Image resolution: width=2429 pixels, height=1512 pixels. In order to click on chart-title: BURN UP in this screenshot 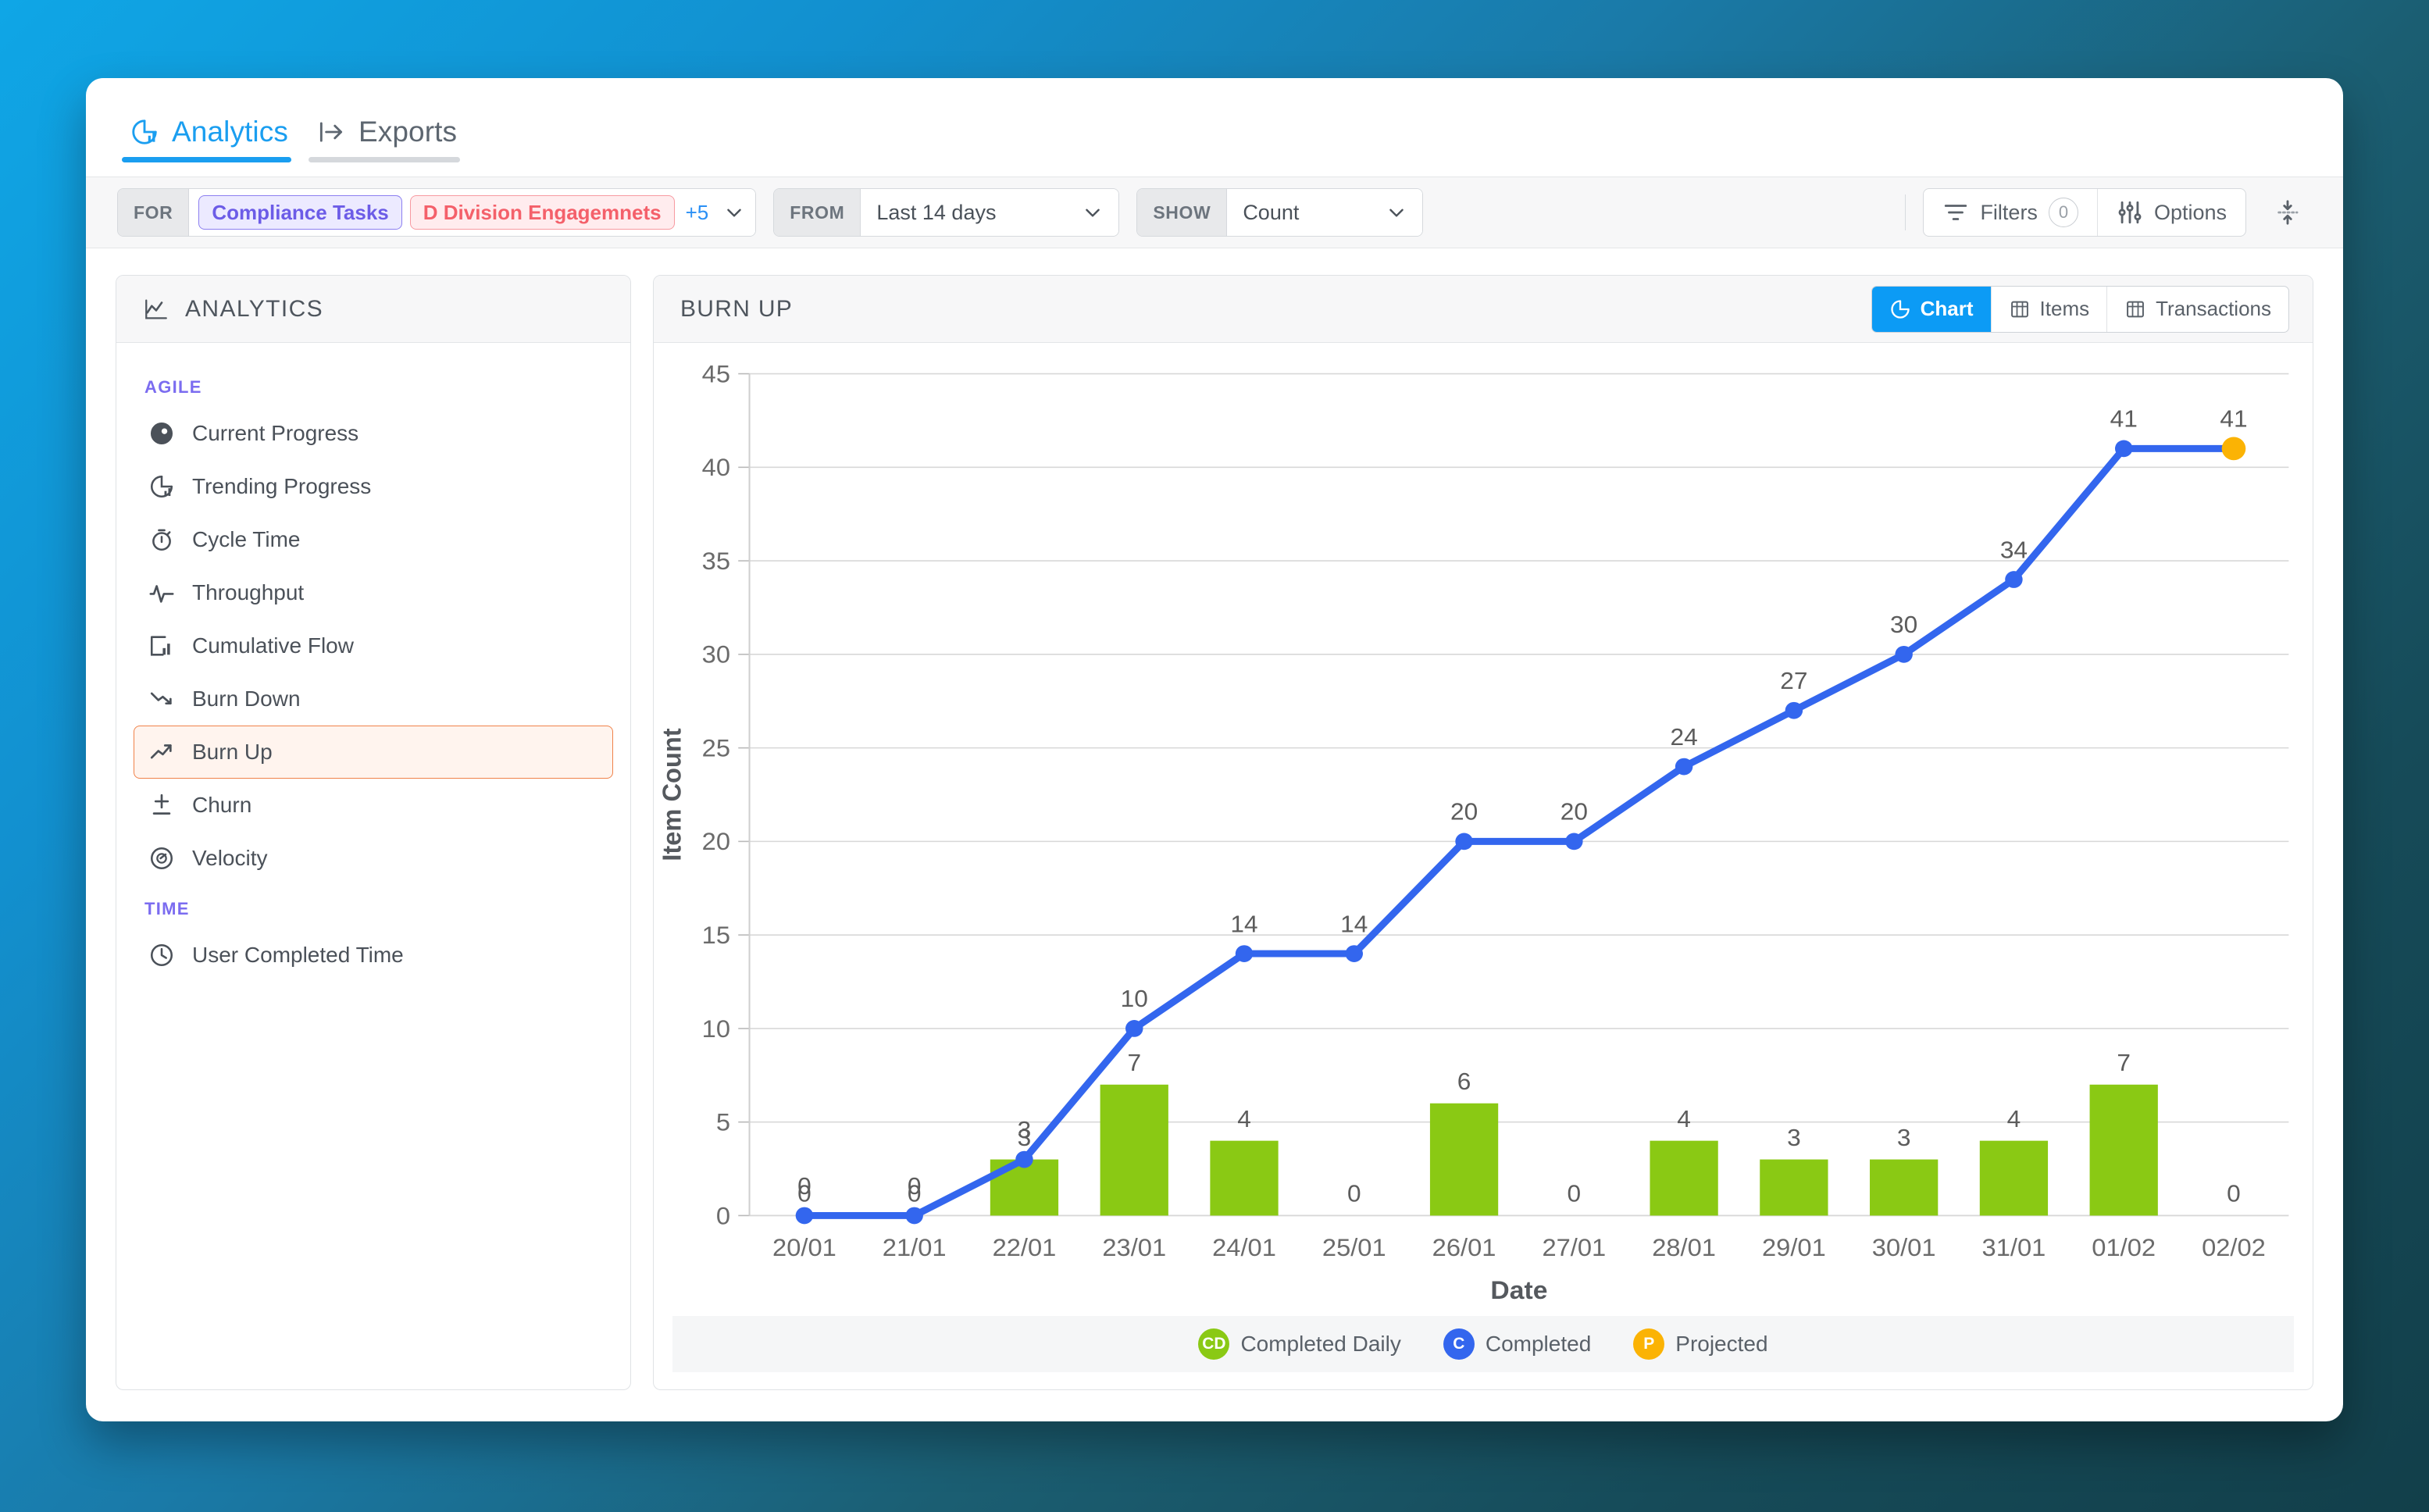, I will do `click(737, 308)`.